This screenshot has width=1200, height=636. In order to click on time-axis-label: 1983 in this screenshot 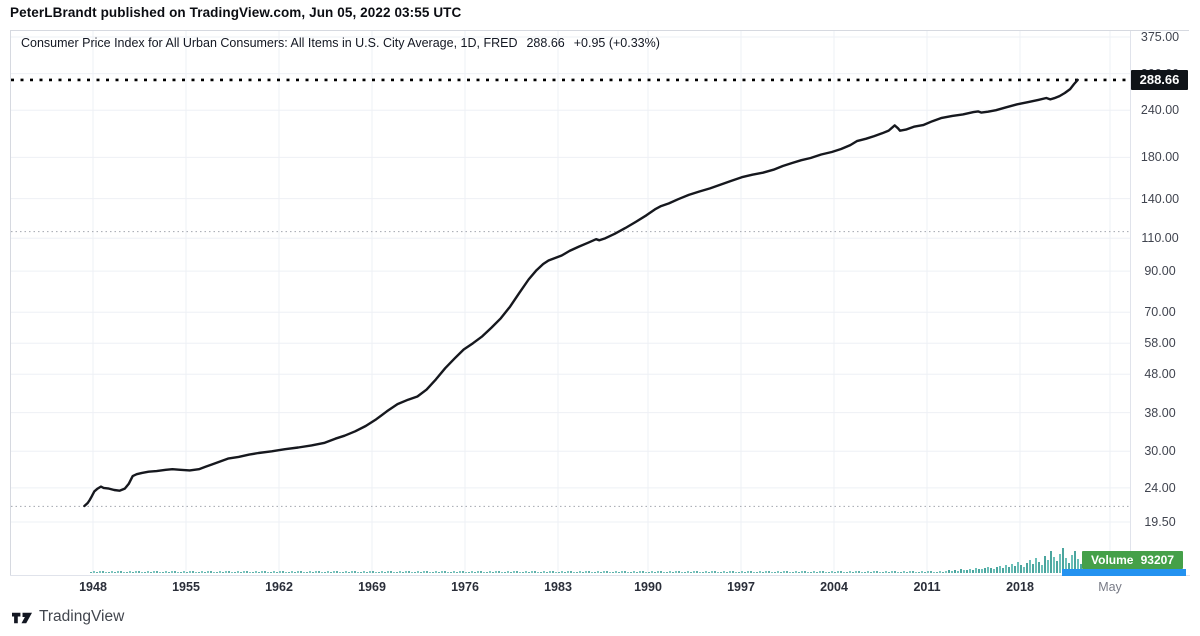, I will do `click(558, 587)`.